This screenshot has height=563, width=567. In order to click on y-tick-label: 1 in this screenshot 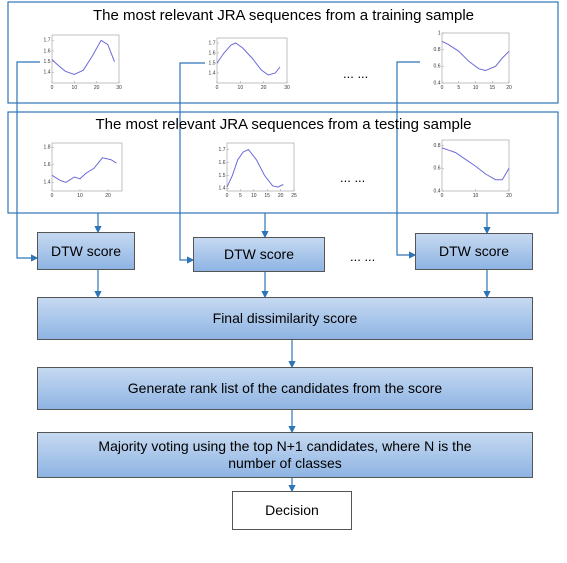, I will do `click(439, 33)`.